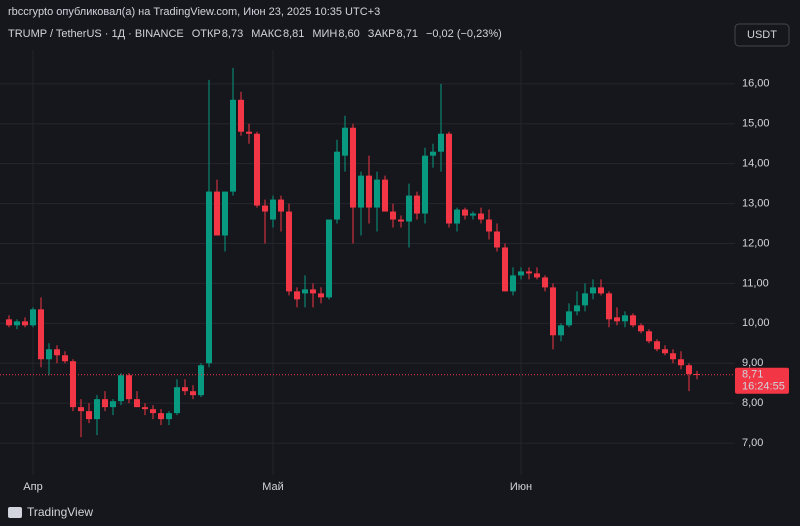 The image size is (800, 526). I want to click on header-item: −0,02 (−0,23%), so click(464, 34).